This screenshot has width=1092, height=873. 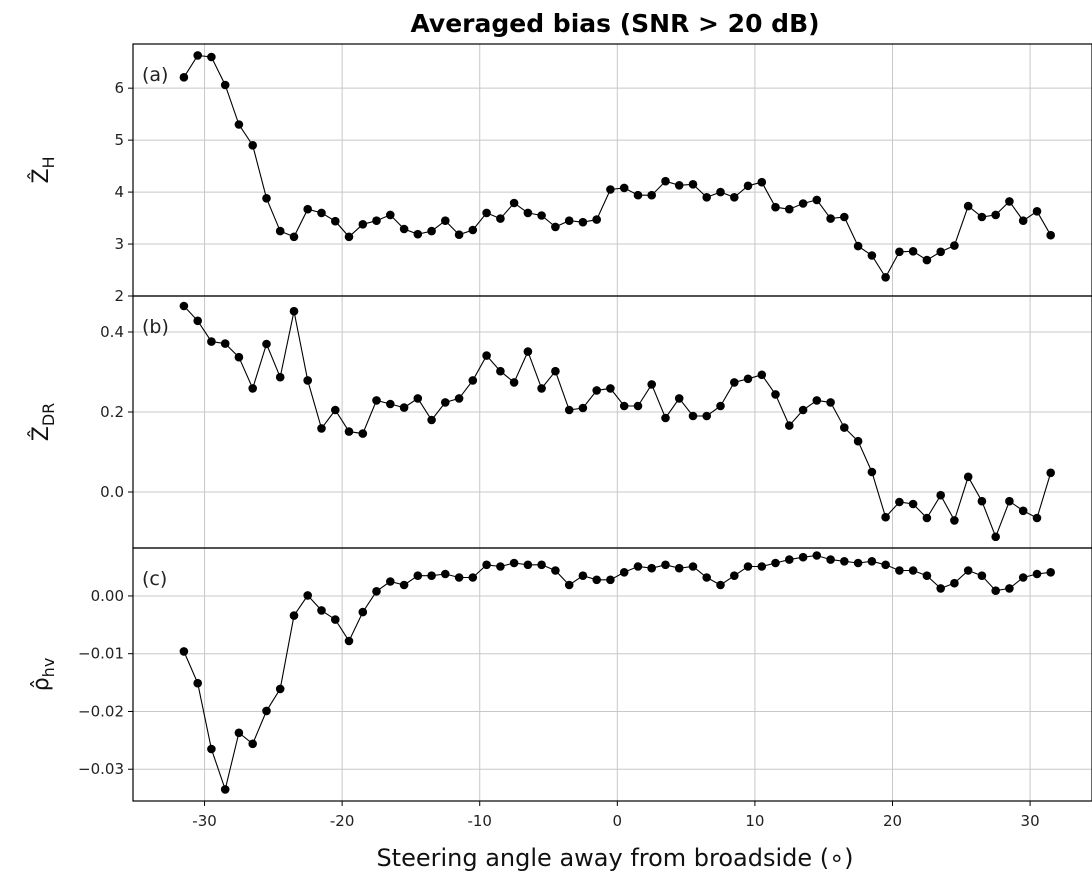 I want to click on panel-a-ytick-label-2: 4, so click(x=119, y=192).